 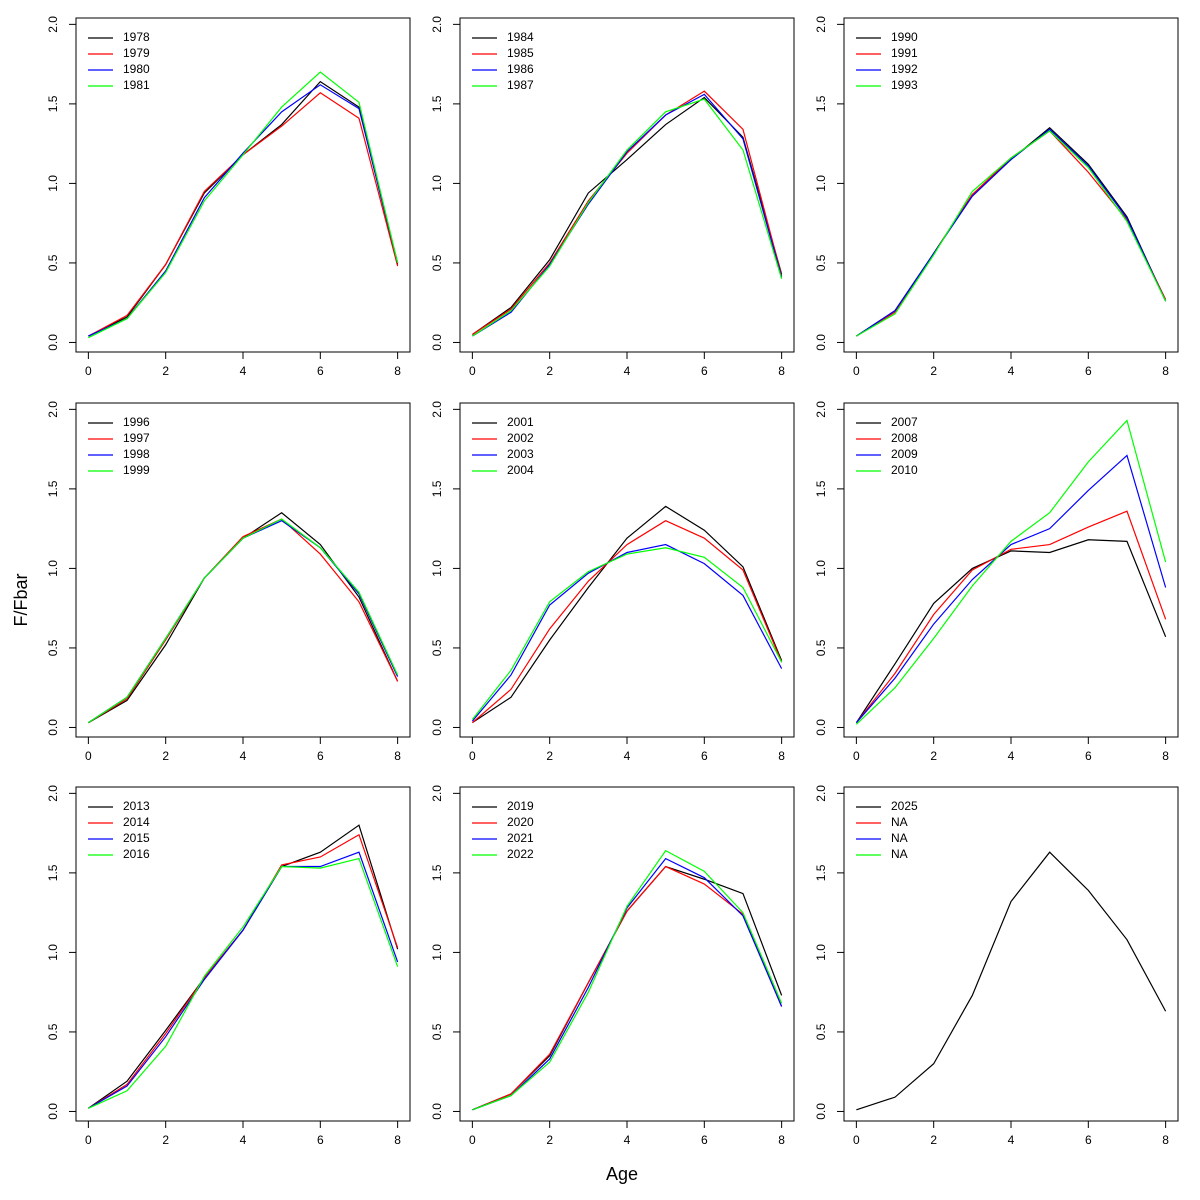 What do you see at coordinates (904, 454) in the screenshot?
I see `legend-label: 2009` at bounding box center [904, 454].